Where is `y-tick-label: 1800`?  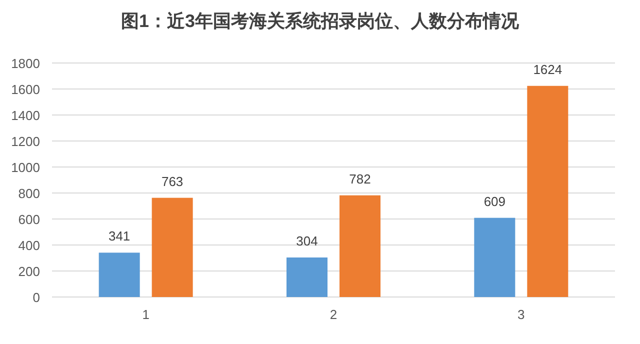
y-tick-label: 1800 is located at coordinates (25, 63).